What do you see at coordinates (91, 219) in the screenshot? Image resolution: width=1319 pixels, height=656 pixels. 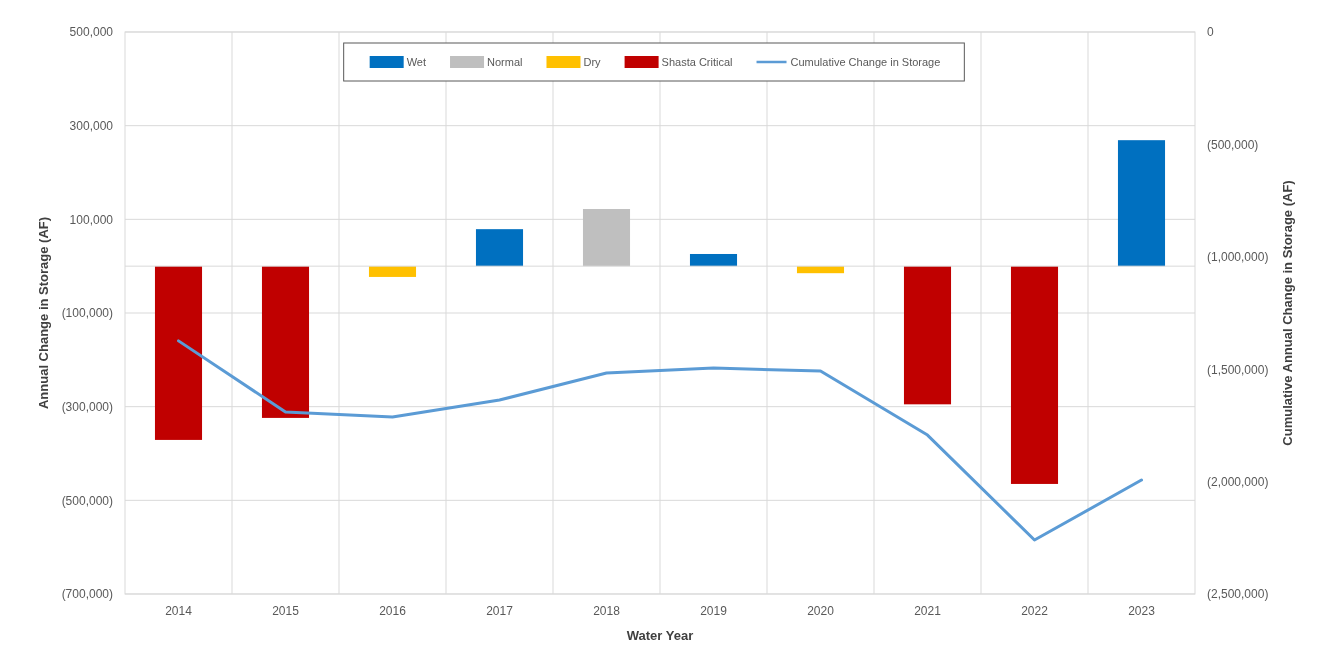 I see `y-tick-label: 100,000` at bounding box center [91, 219].